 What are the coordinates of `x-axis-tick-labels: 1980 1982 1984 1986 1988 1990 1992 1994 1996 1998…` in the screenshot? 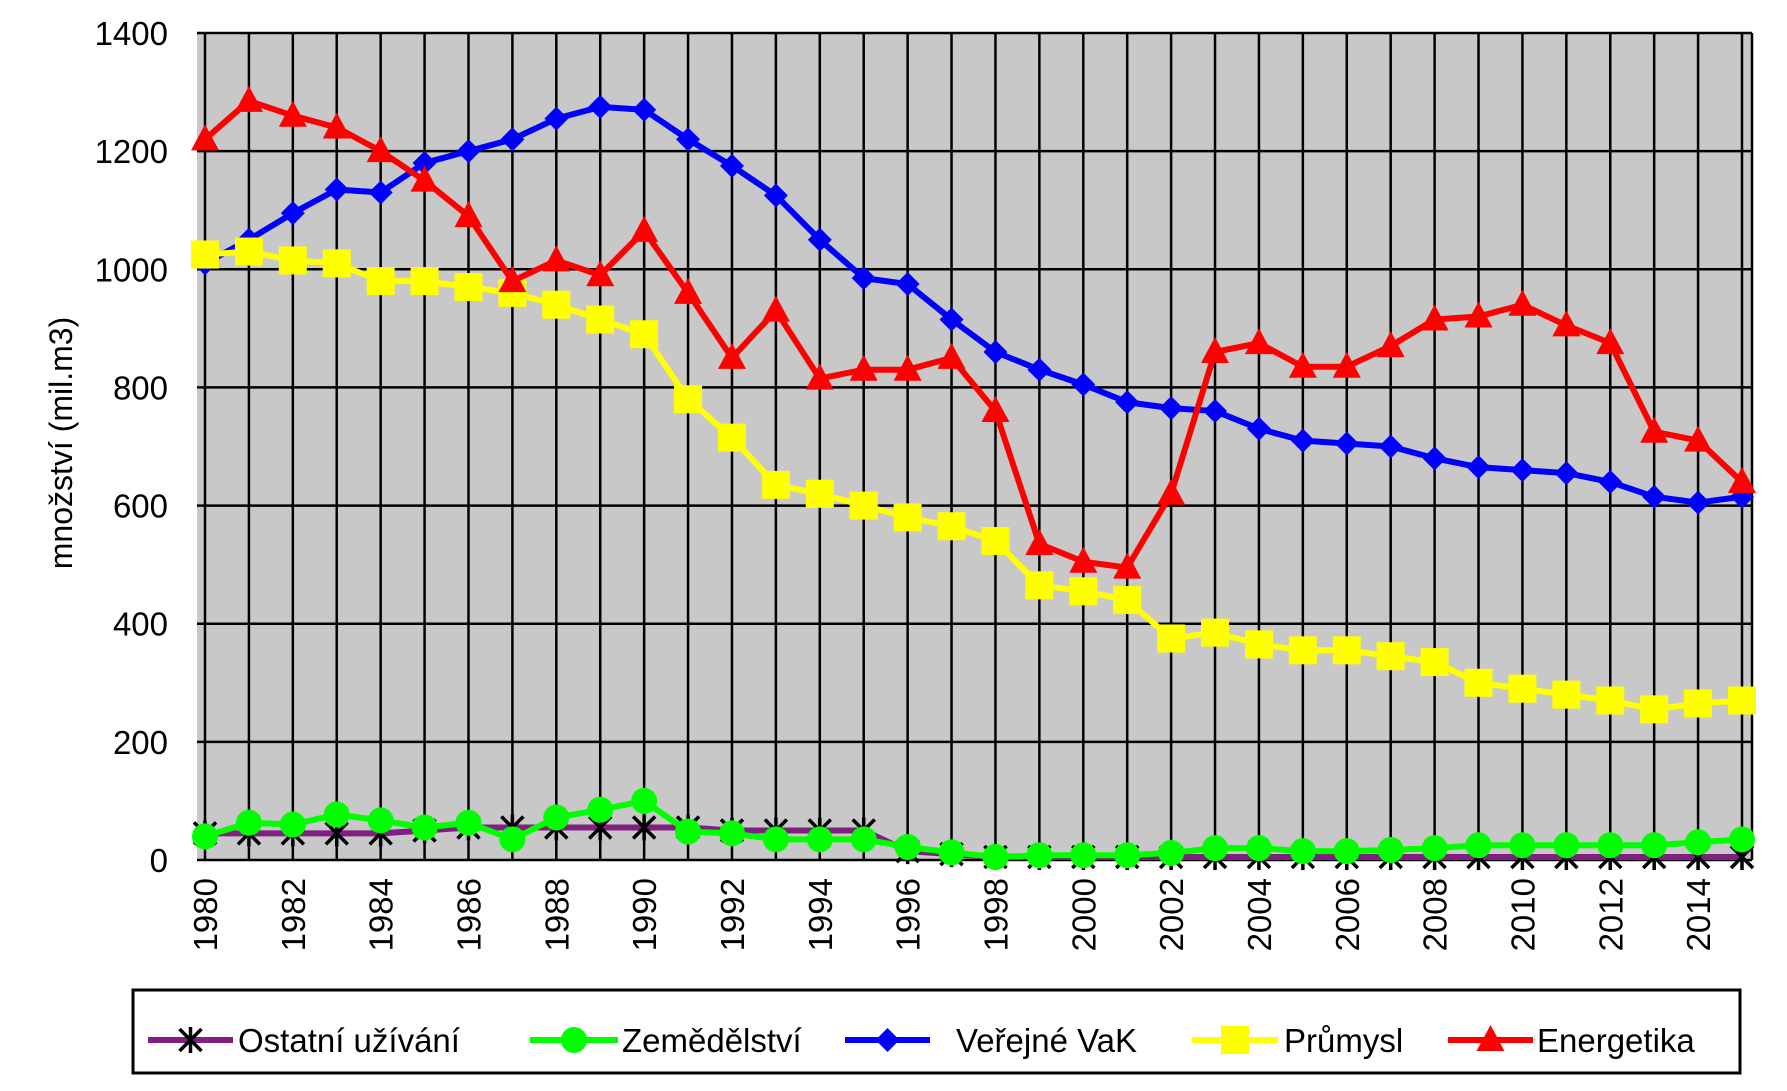 It's located at (952, 914).